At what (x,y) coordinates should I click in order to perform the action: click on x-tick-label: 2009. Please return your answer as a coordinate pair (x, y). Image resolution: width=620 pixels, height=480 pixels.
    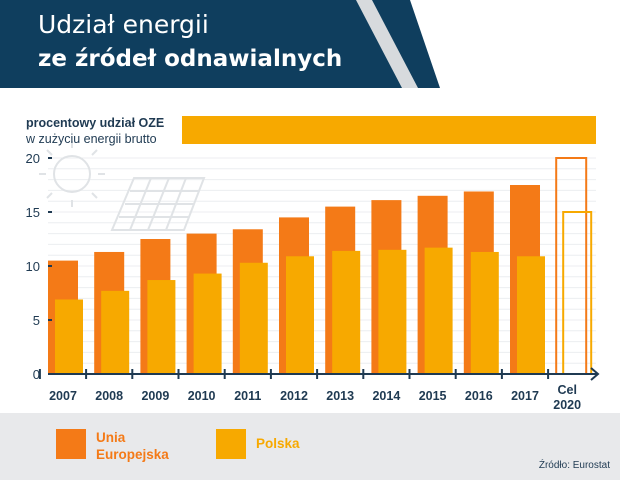
    Looking at the image, I should click on (155, 396).